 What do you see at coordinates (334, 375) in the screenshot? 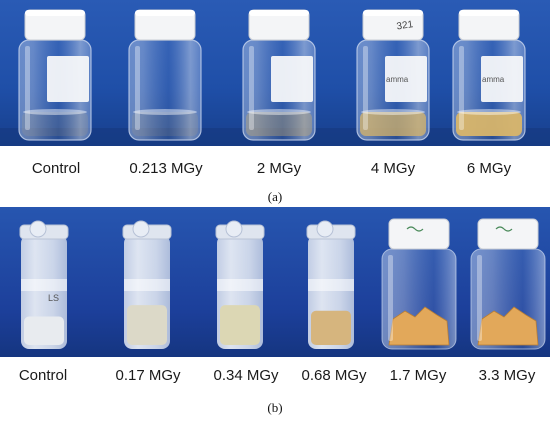
I see `dose-label: 0.68 MGy` at bounding box center [334, 375].